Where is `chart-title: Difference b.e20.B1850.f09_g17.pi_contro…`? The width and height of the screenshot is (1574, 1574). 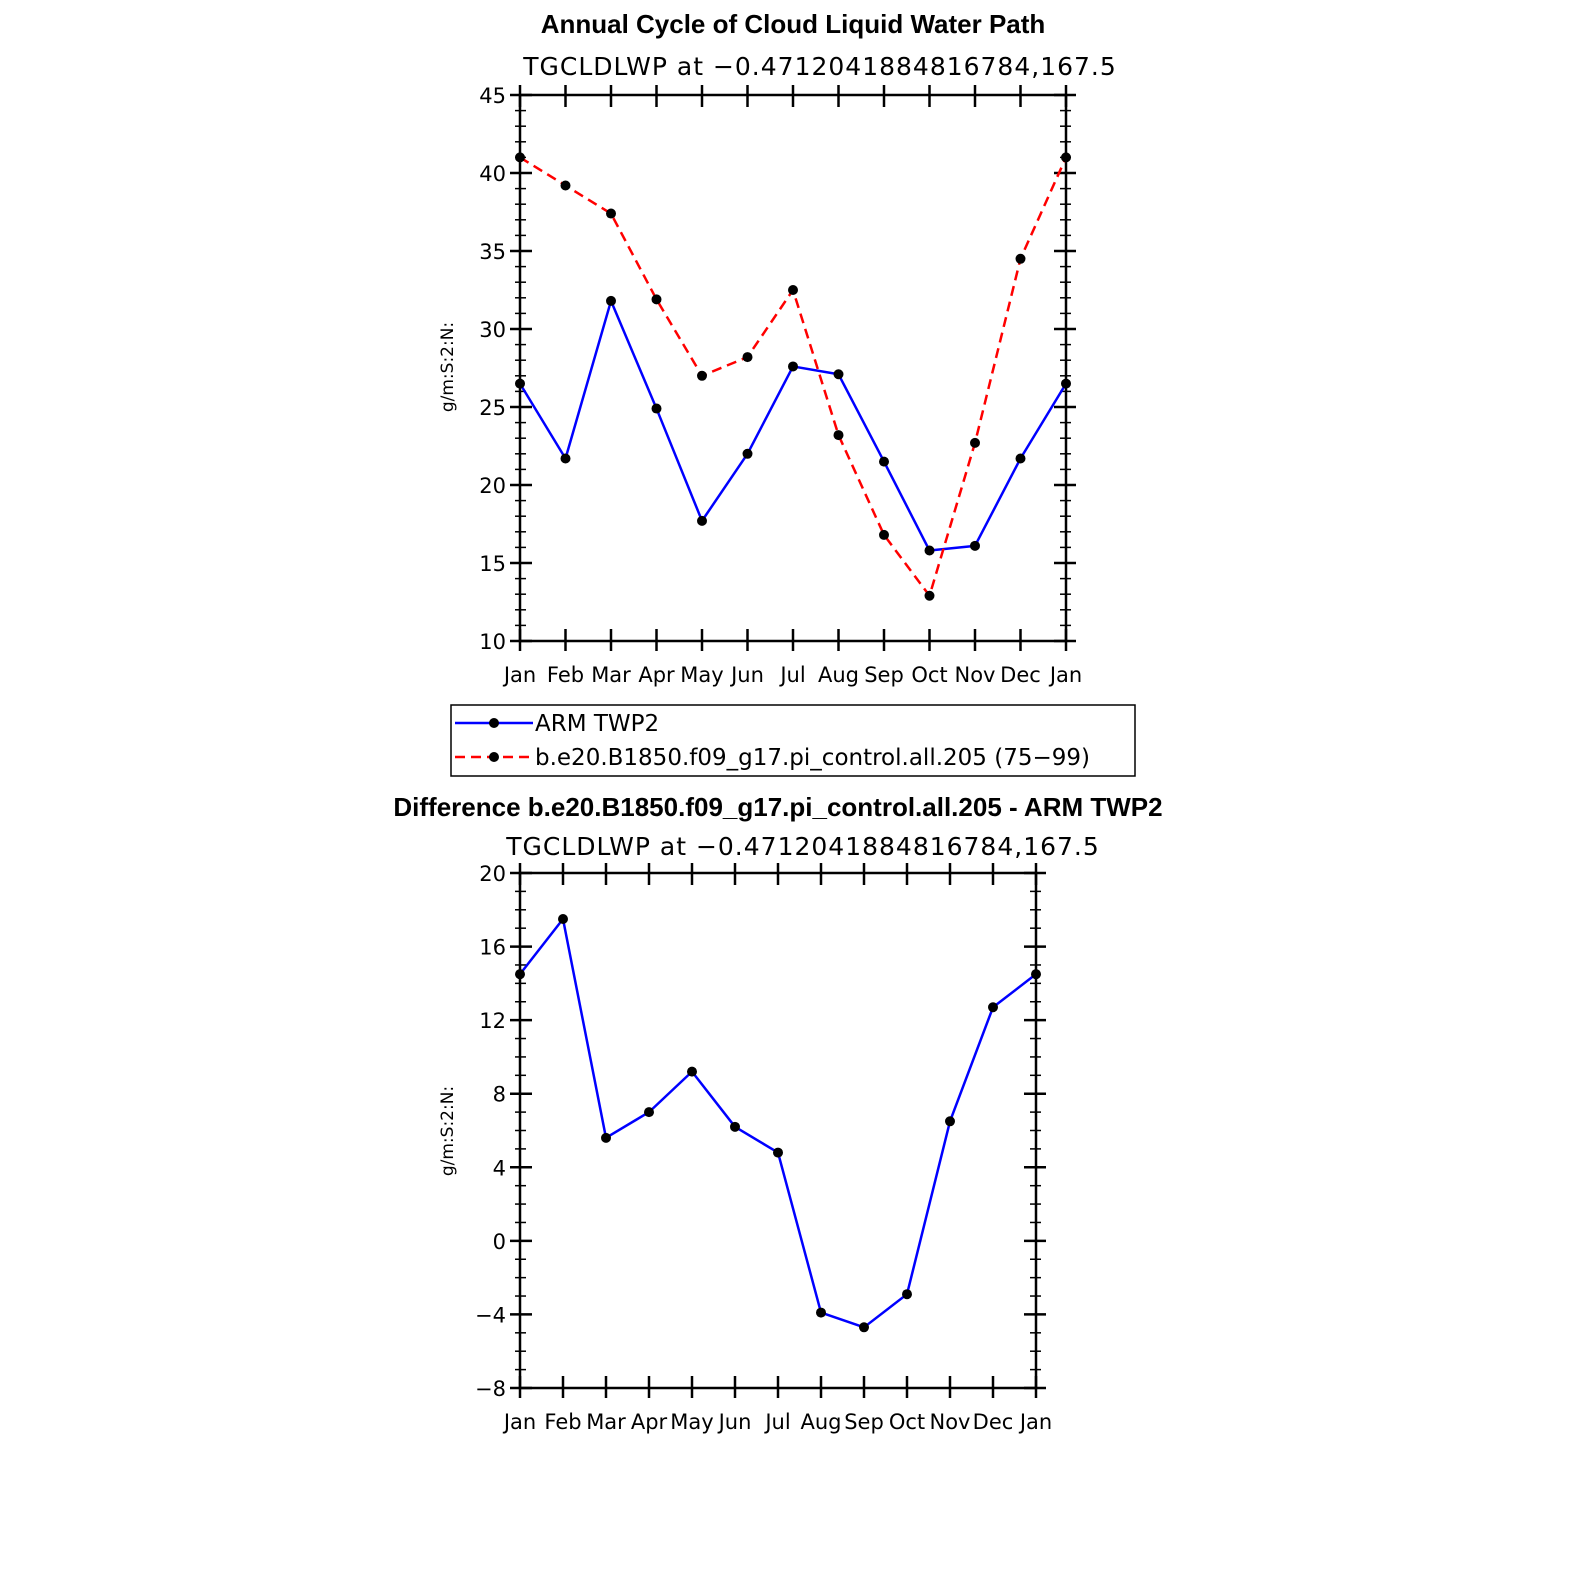 chart-title: Difference b.e20.B1850.f09_g17.pi_contro… is located at coordinates (777, 807).